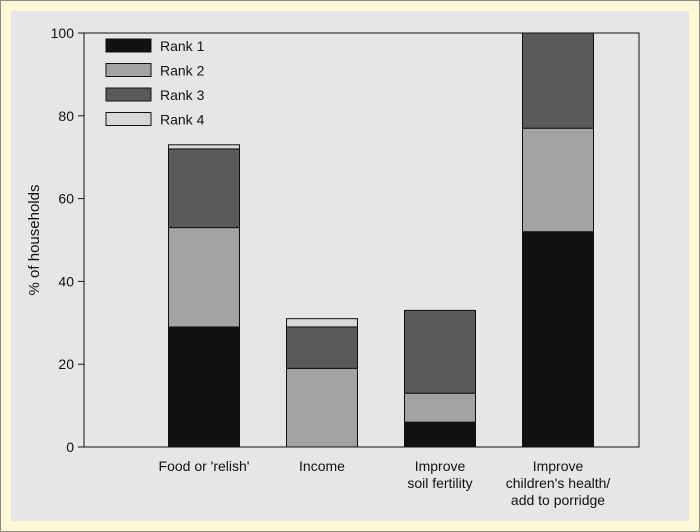  What do you see at coordinates (182, 71) in the screenshot?
I see `legend-label: Rank 2` at bounding box center [182, 71].